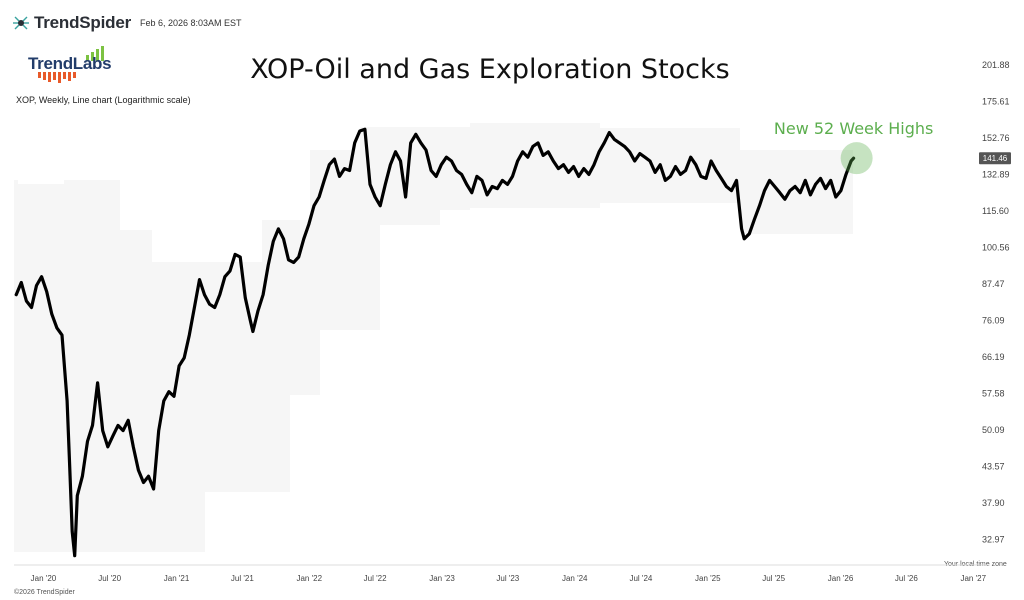  Describe the element at coordinates (640, 578) in the screenshot. I see `x-tick-label: Jul '24` at that location.